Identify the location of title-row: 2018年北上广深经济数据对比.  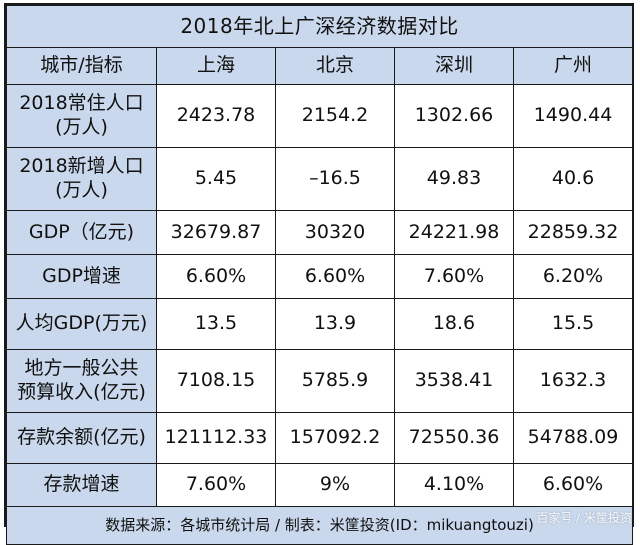
(319, 26).